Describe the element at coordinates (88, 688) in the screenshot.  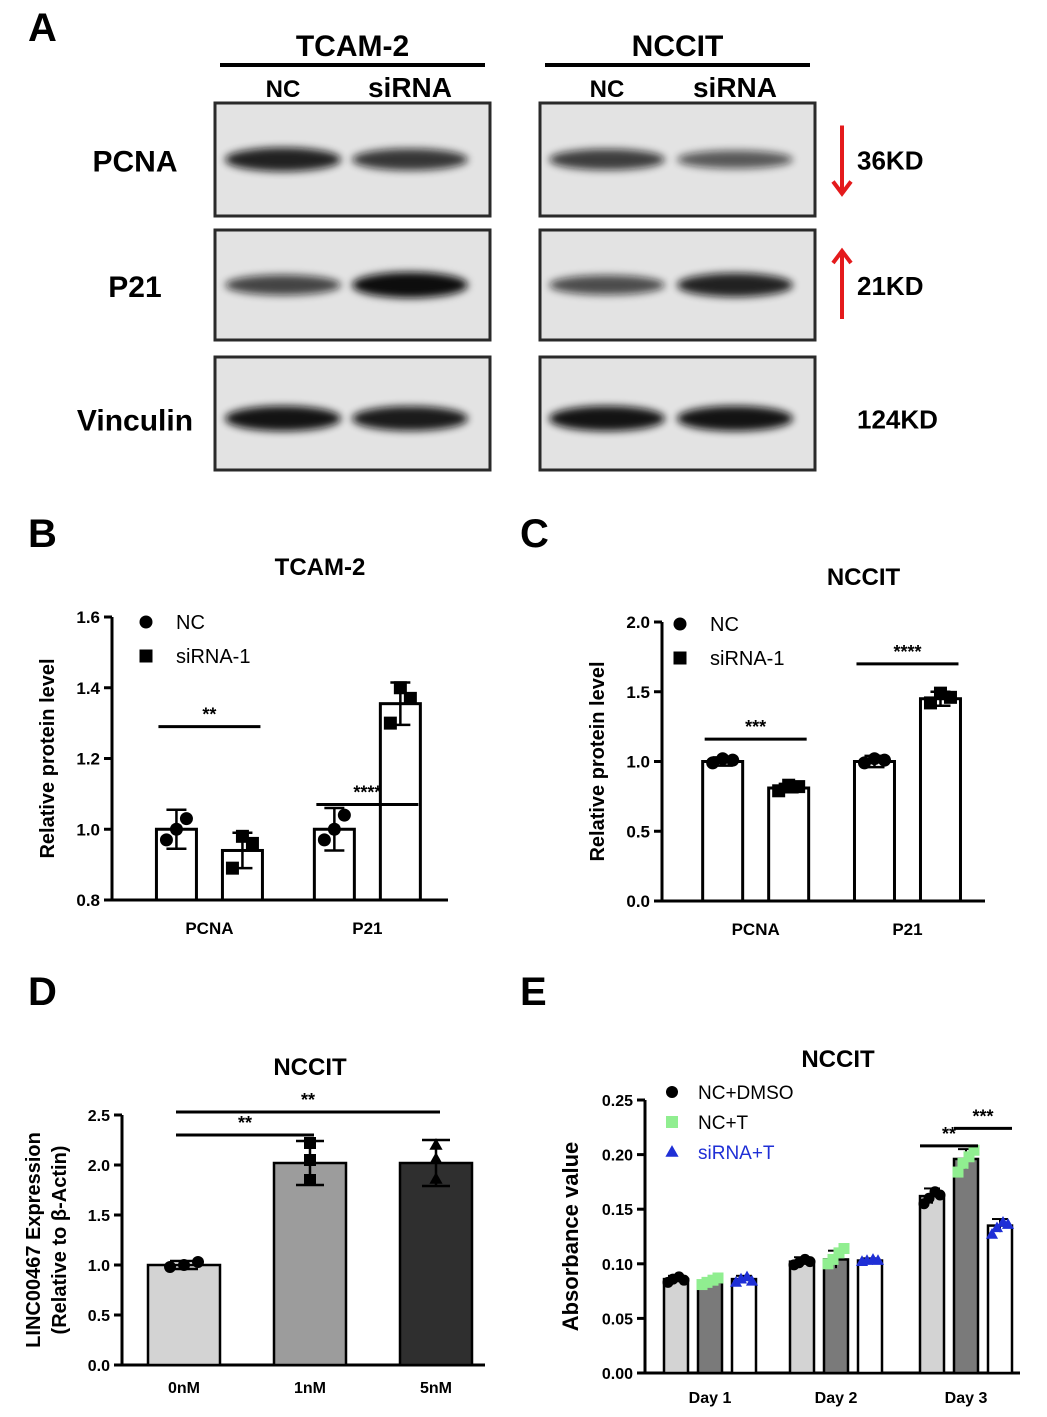
I see `y-tick-label: 1.4` at that location.